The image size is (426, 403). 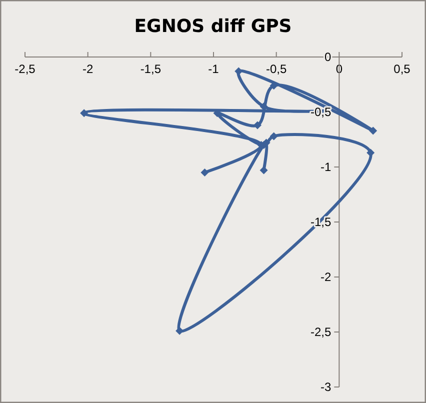 What do you see at coordinates (213, 26) in the screenshot?
I see `chart-title: EGNOS diff GPS` at bounding box center [213, 26].